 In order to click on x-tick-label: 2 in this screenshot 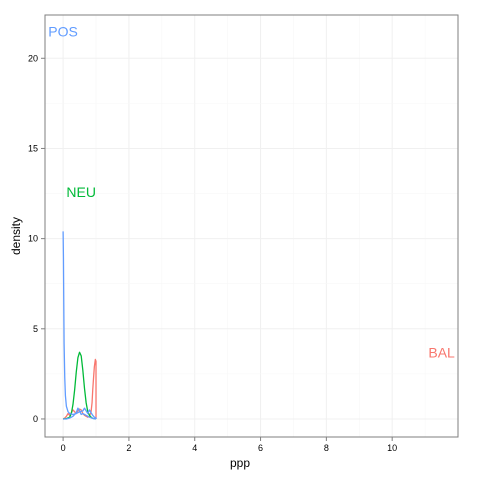, I will do `click(128, 448)`.